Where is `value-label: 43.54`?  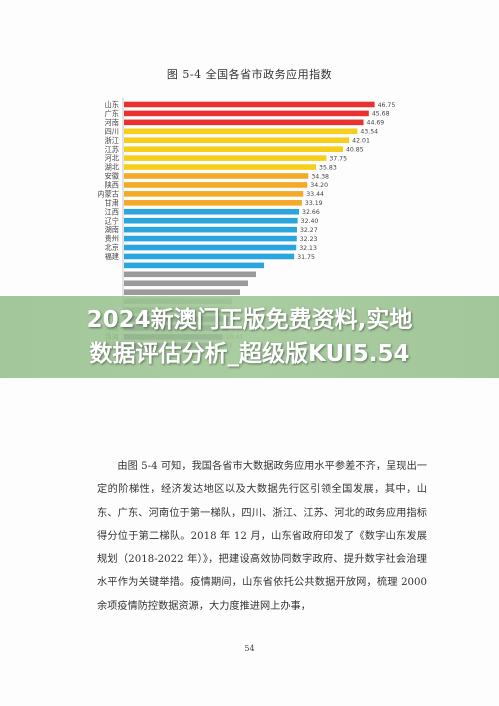 value-label: 43.54 is located at coordinates (369, 132).